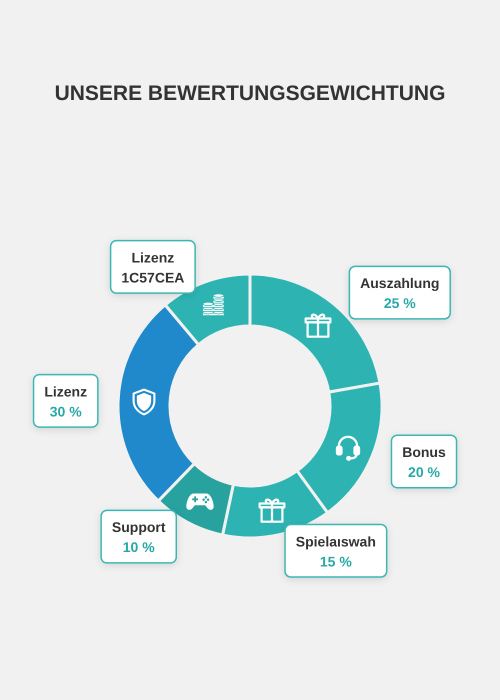 Image resolution: width=500 pixels, height=700 pixels. Describe the element at coordinates (400, 283) in the screenshot. I see `slice-label: Auszahlung` at that location.